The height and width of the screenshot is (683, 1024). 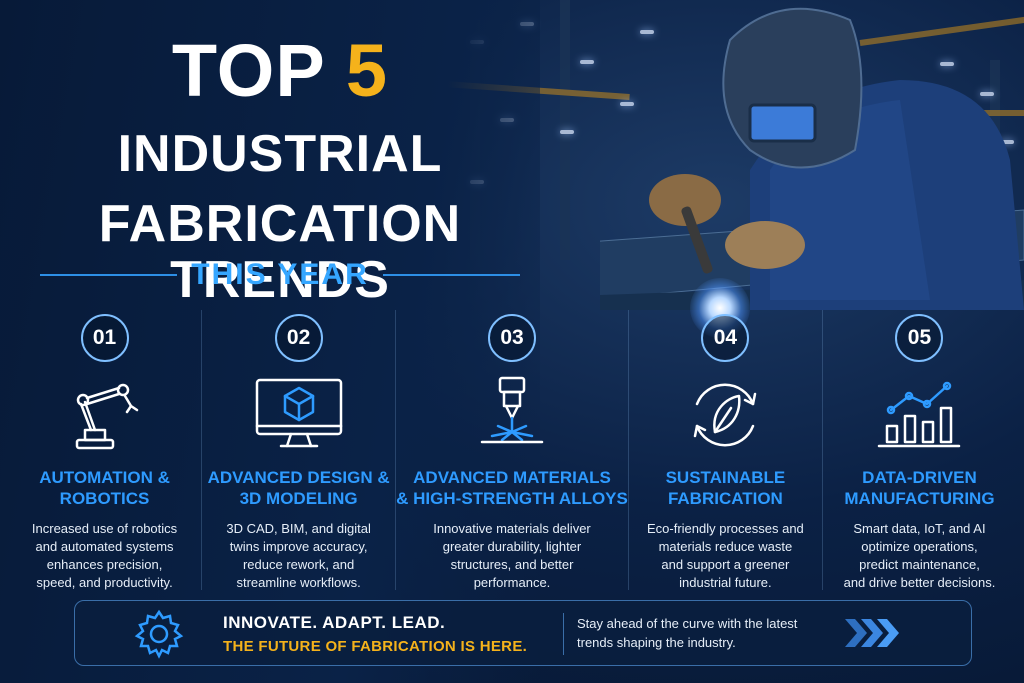 I want to click on trend-title-line: 3D MODELING, so click(x=298, y=498).